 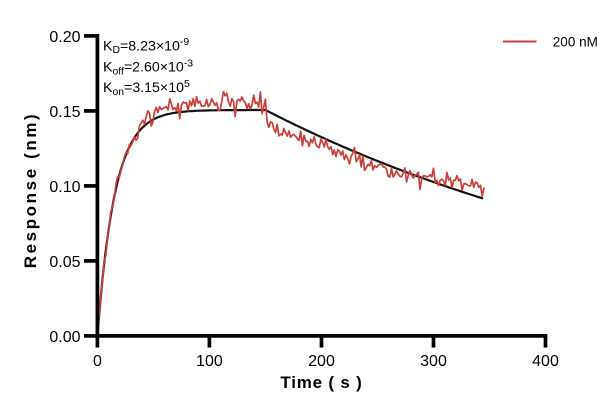 I want to click on svg-text: Kon=3.15×105, so click(x=146, y=88).